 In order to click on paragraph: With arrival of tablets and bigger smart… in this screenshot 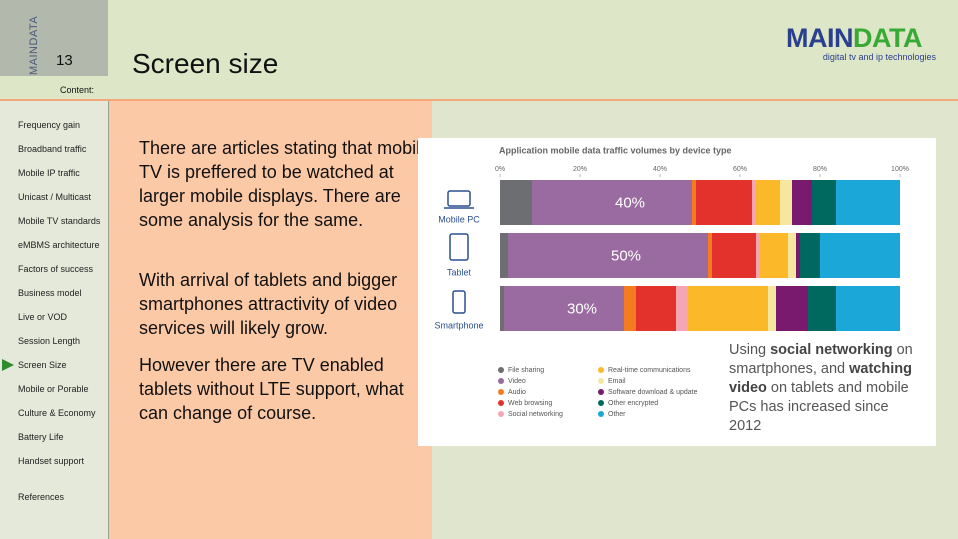, I will do `click(268, 304)`.